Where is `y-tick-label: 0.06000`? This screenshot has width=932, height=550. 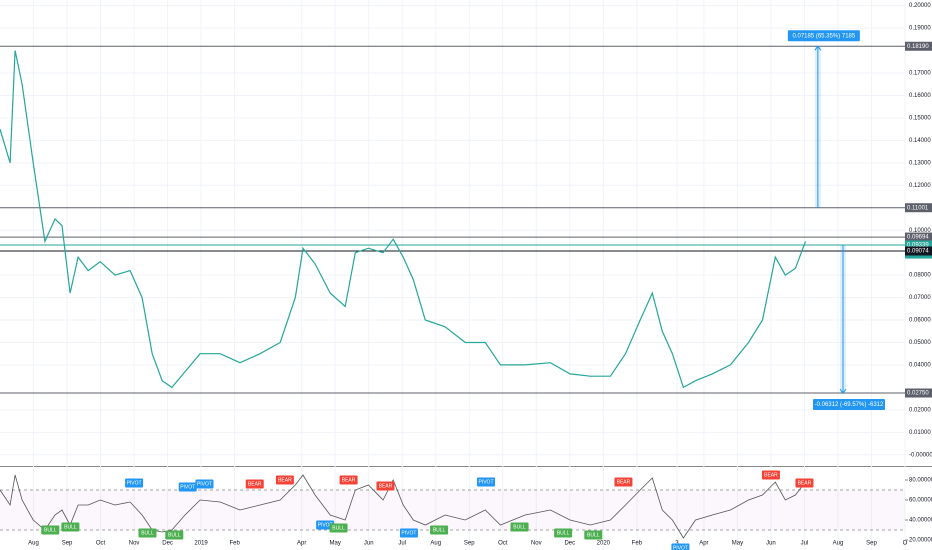 y-tick-label: 0.06000 is located at coordinates (920, 321).